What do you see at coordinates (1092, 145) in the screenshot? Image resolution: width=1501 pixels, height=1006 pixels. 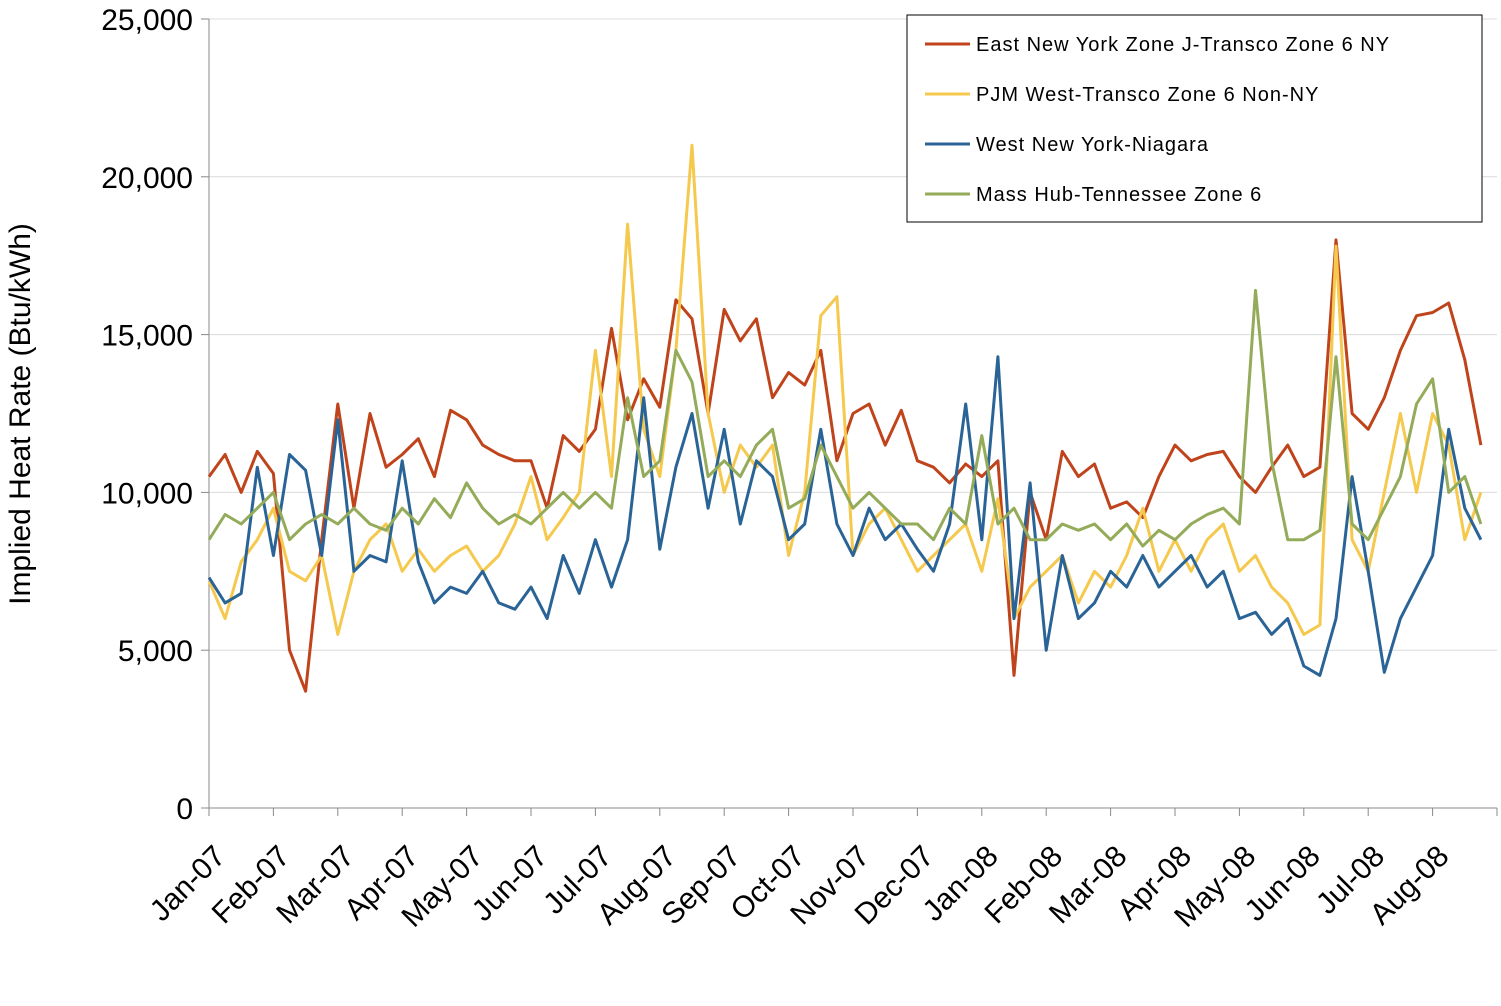 I see `legend-label: West New York-Niagara` at bounding box center [1092, 145].